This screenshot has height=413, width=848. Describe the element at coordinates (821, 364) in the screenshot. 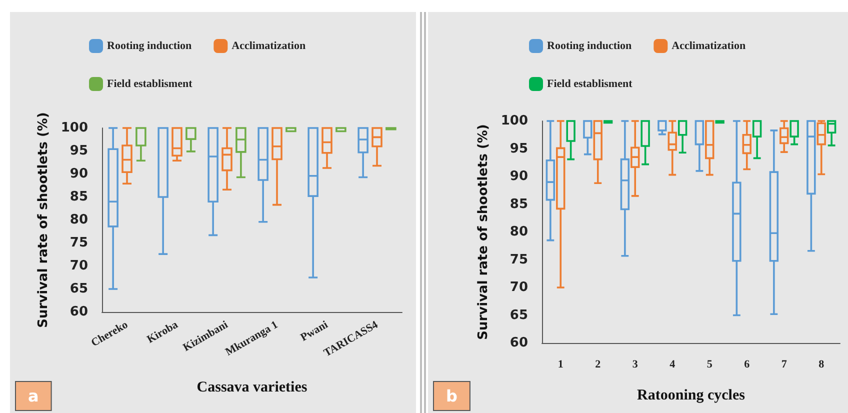

I see `x-tick-label: 8` at that location.